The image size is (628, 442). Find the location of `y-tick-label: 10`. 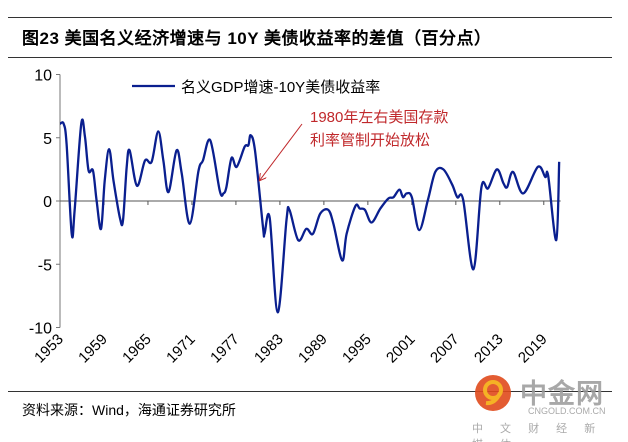

y-tick-label: 10 is located at coordinates (43, 76).